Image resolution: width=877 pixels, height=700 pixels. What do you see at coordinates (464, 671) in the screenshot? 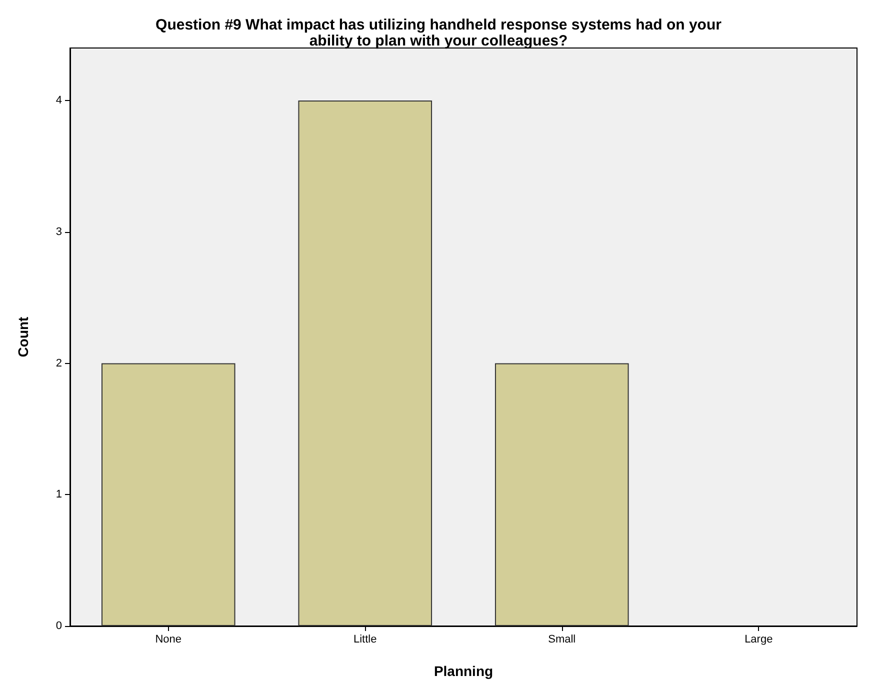
I see `x-axis-title: Planning` at bounding box center [464, 671].